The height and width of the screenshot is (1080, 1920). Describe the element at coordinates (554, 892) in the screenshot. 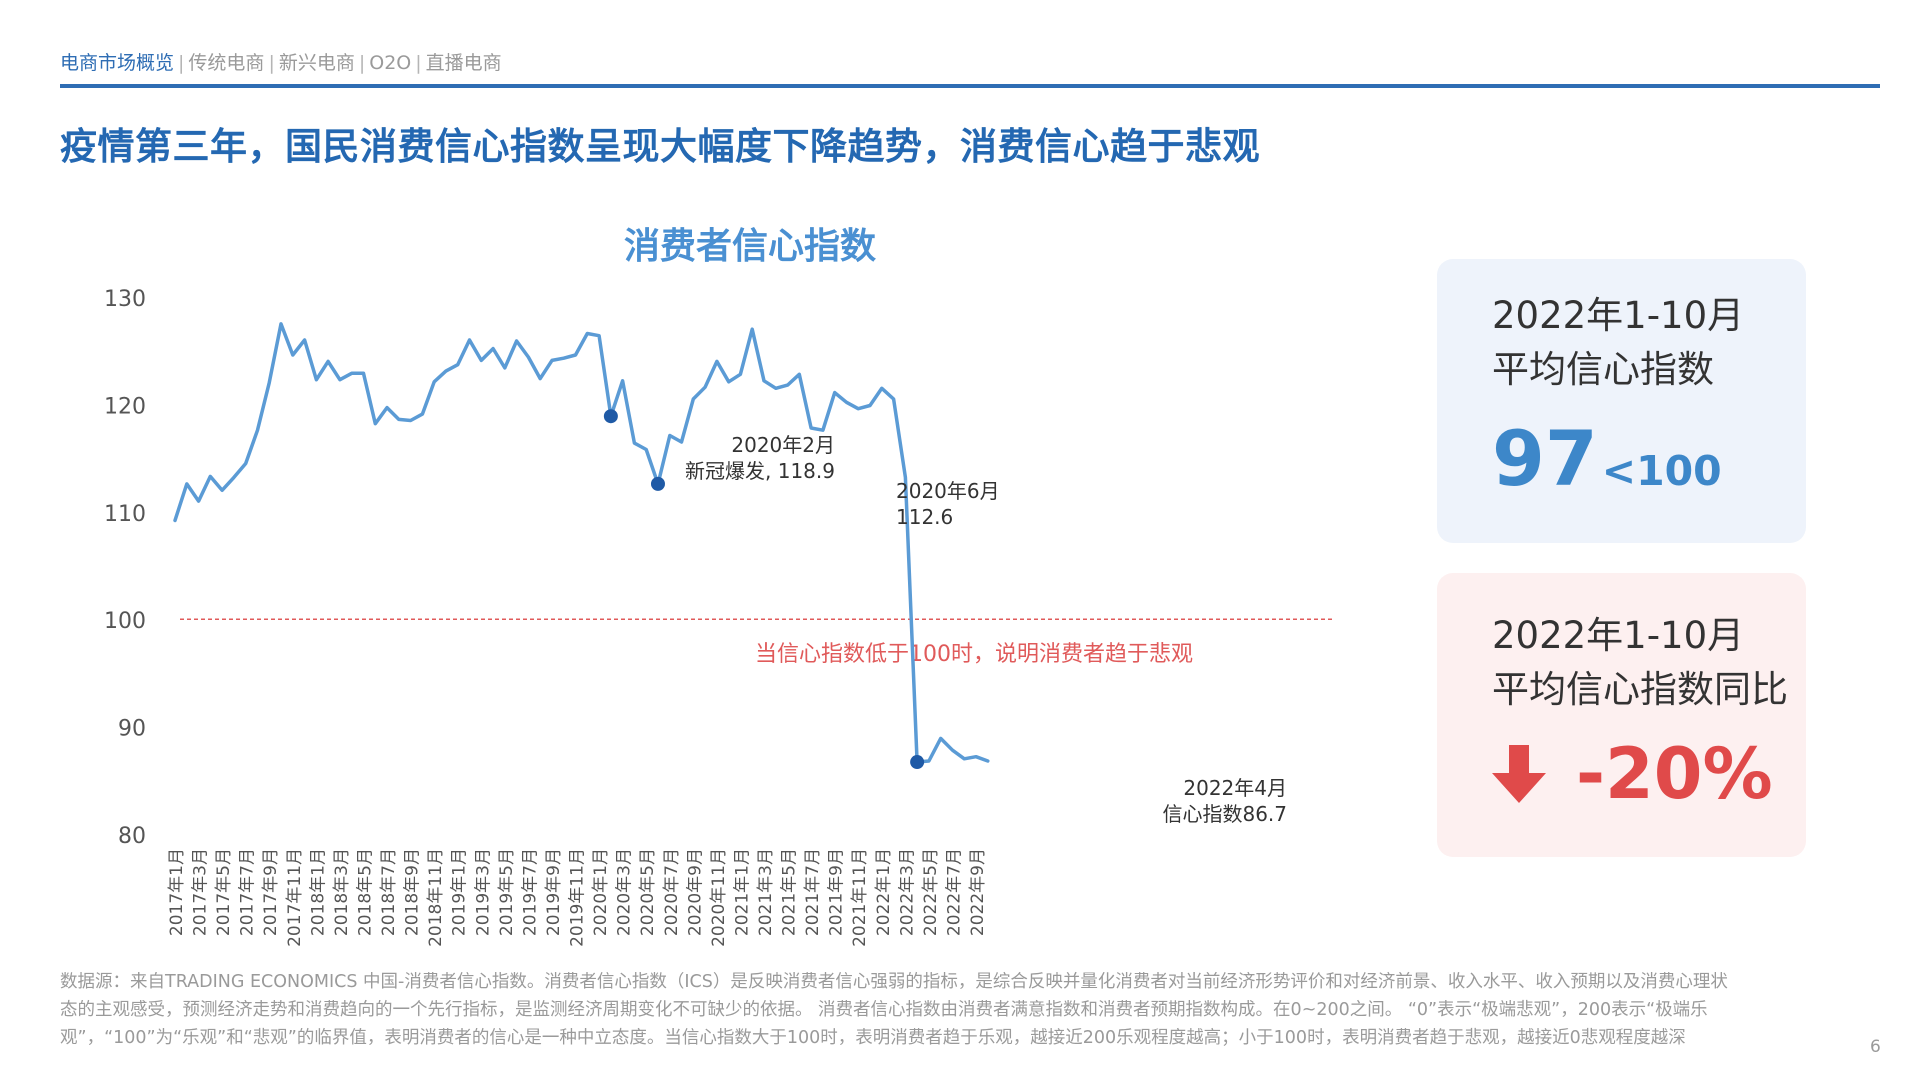

I see `x-tick-label: 2019年9月` at that location.